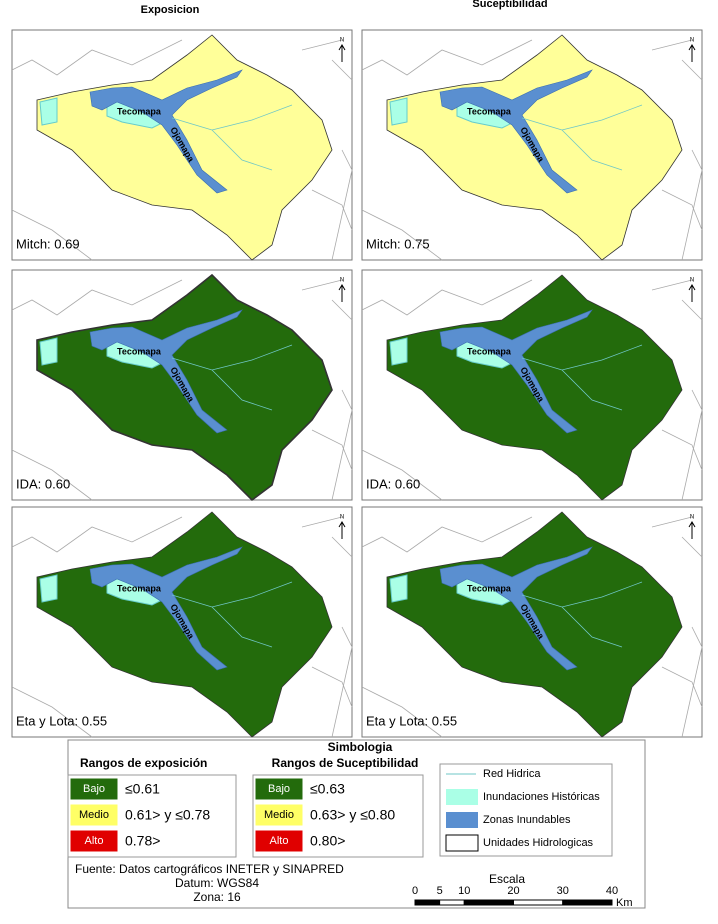  What do you see at coordinates (170, 10) in the screenshot?
I see `column-header: Exposicion` at bounding box center [170, 10].